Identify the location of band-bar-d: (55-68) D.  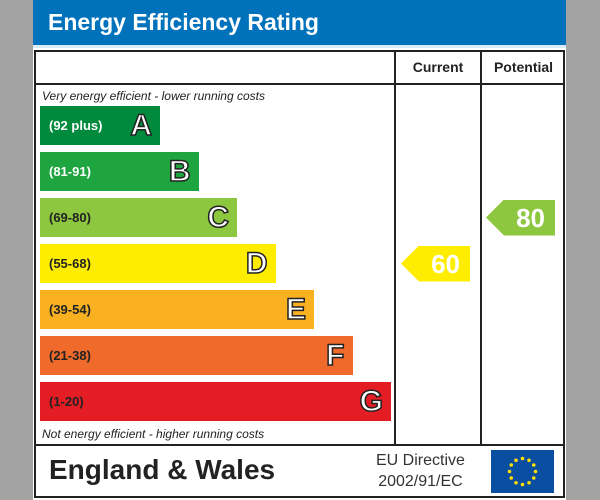
(158, 263).